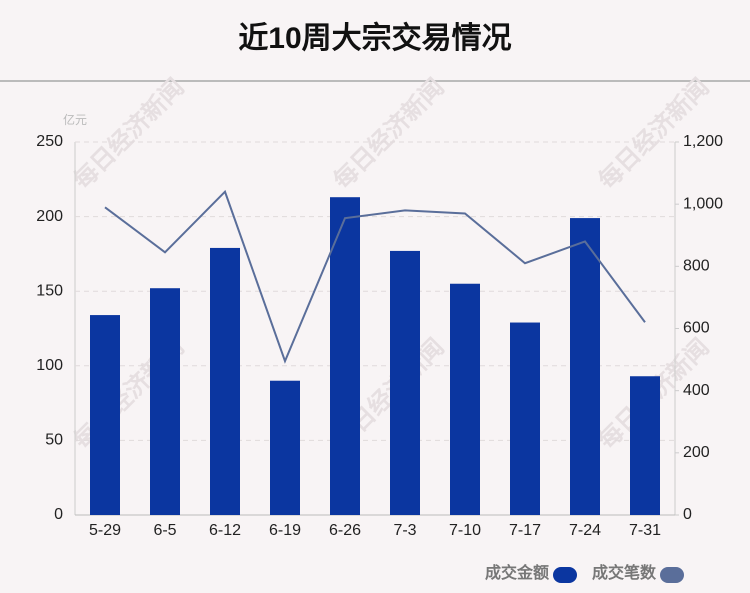  What do you see at coordinates (703, 203) in the screenshot?
I see `y2-tick-label: 1,000` at bounding box center [703, 203].